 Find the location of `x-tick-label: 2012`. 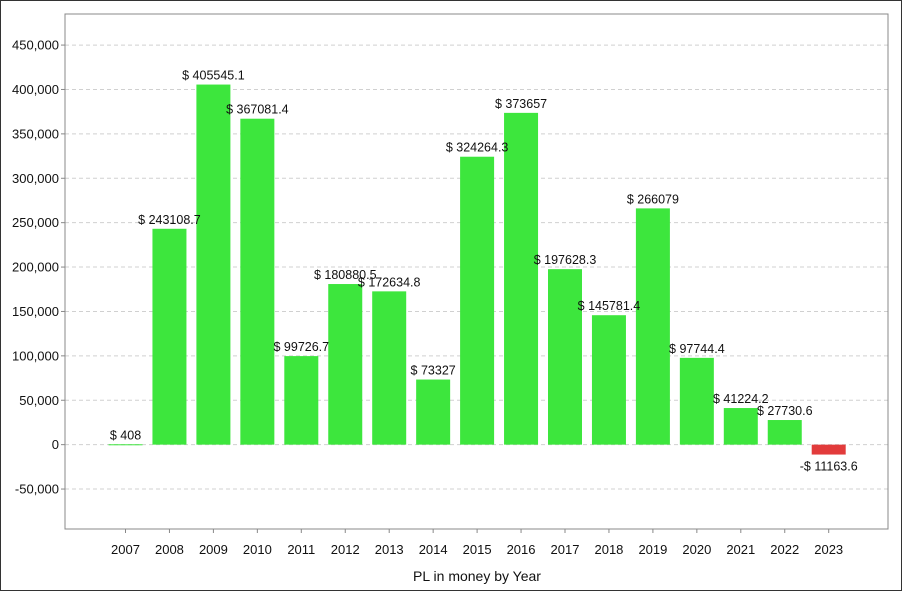

x-tick-label: 2012 is located at coordinates (345, 549).